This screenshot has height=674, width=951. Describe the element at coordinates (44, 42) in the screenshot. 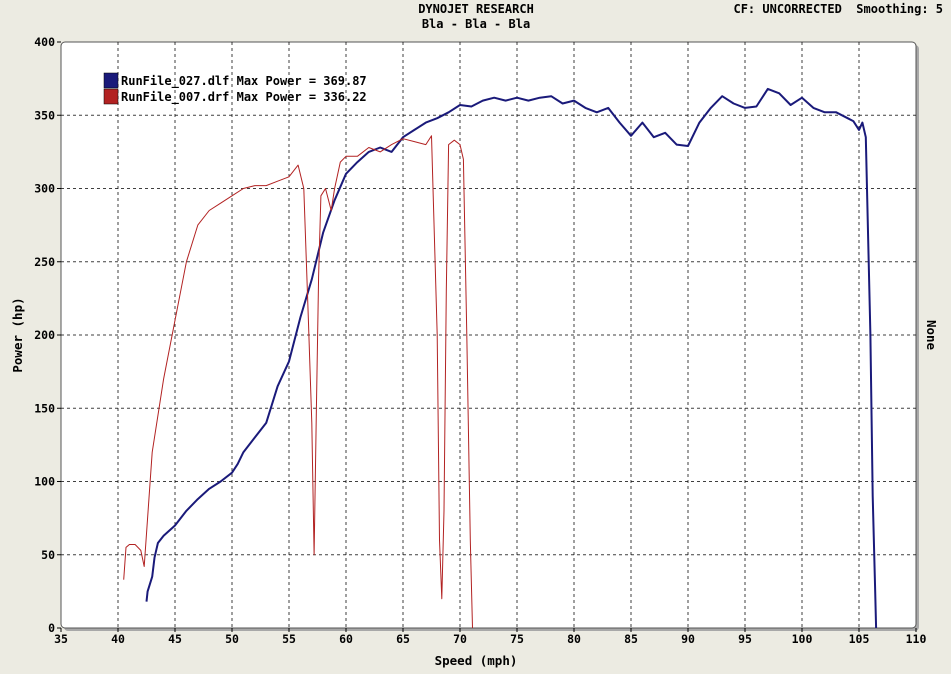

I see `y-tick-label: 400` at that location.